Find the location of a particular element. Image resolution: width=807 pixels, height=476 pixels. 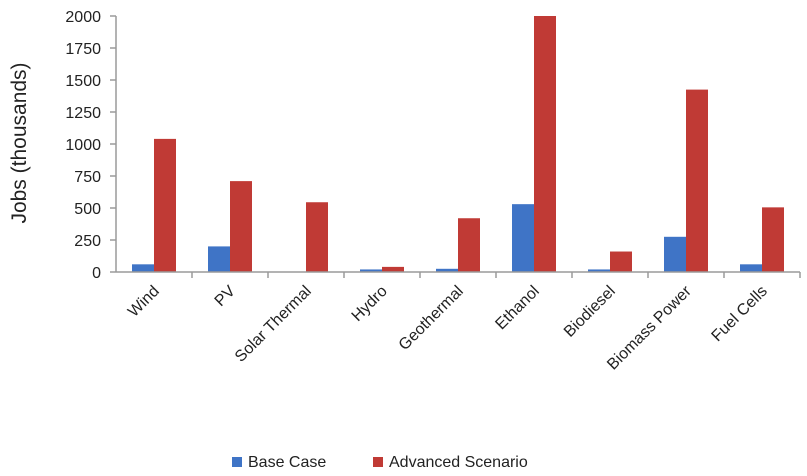

x-tick-label: PV is located at coordinates (225, 296).